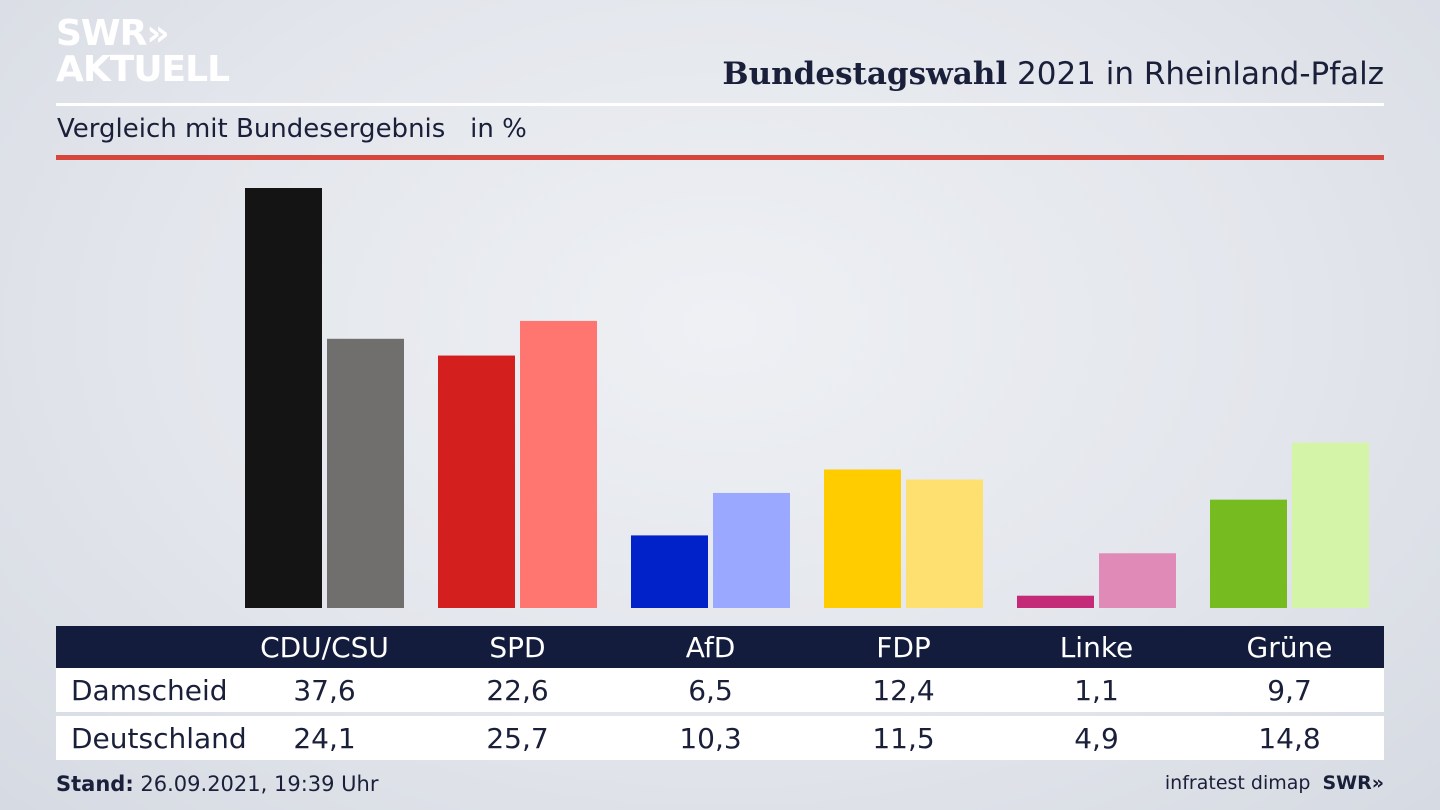 The height and width of the screenshot is (810, 1440). I want to click on value-cell: 22,6, so click(517, 690).